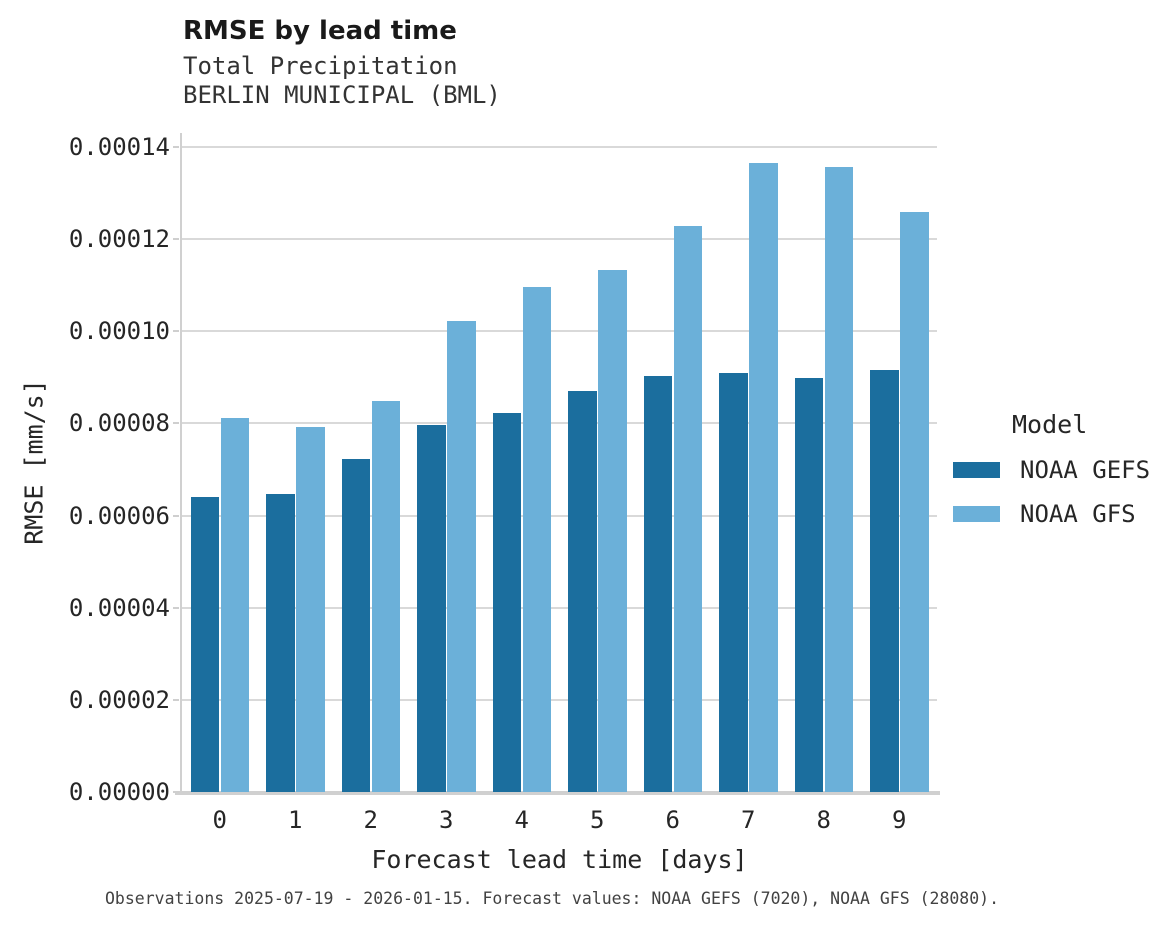 The image size is (1175, 928). I want to click on bar-noaa-gfs-day6, so click(687, 508).